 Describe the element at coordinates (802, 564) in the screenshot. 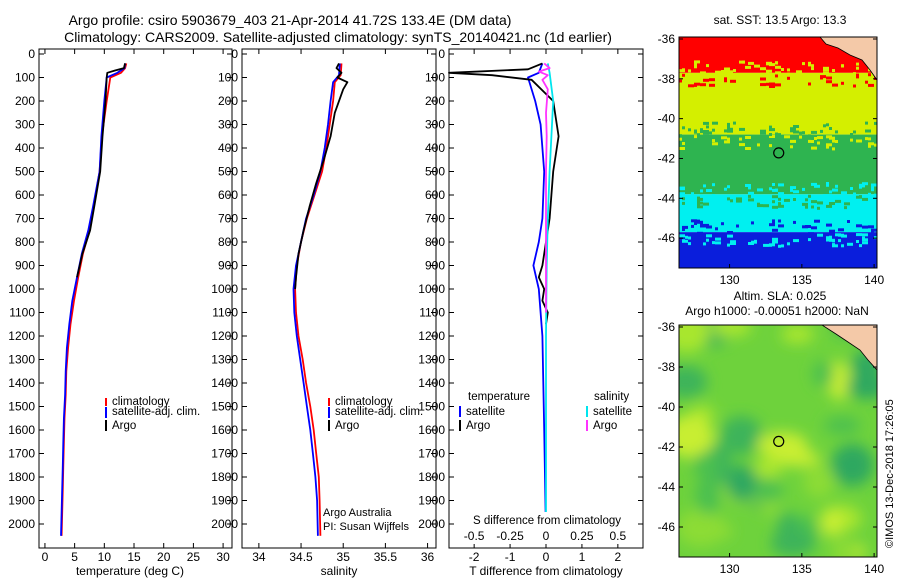

I see `sla-x-ticks: 130 135 140` at that location.